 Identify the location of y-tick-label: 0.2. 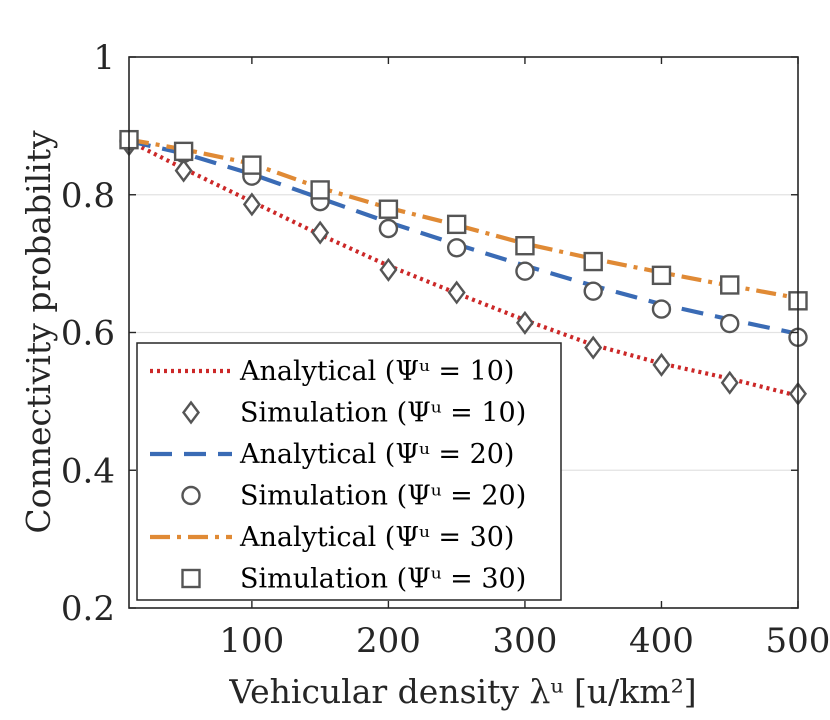
(88, 609).